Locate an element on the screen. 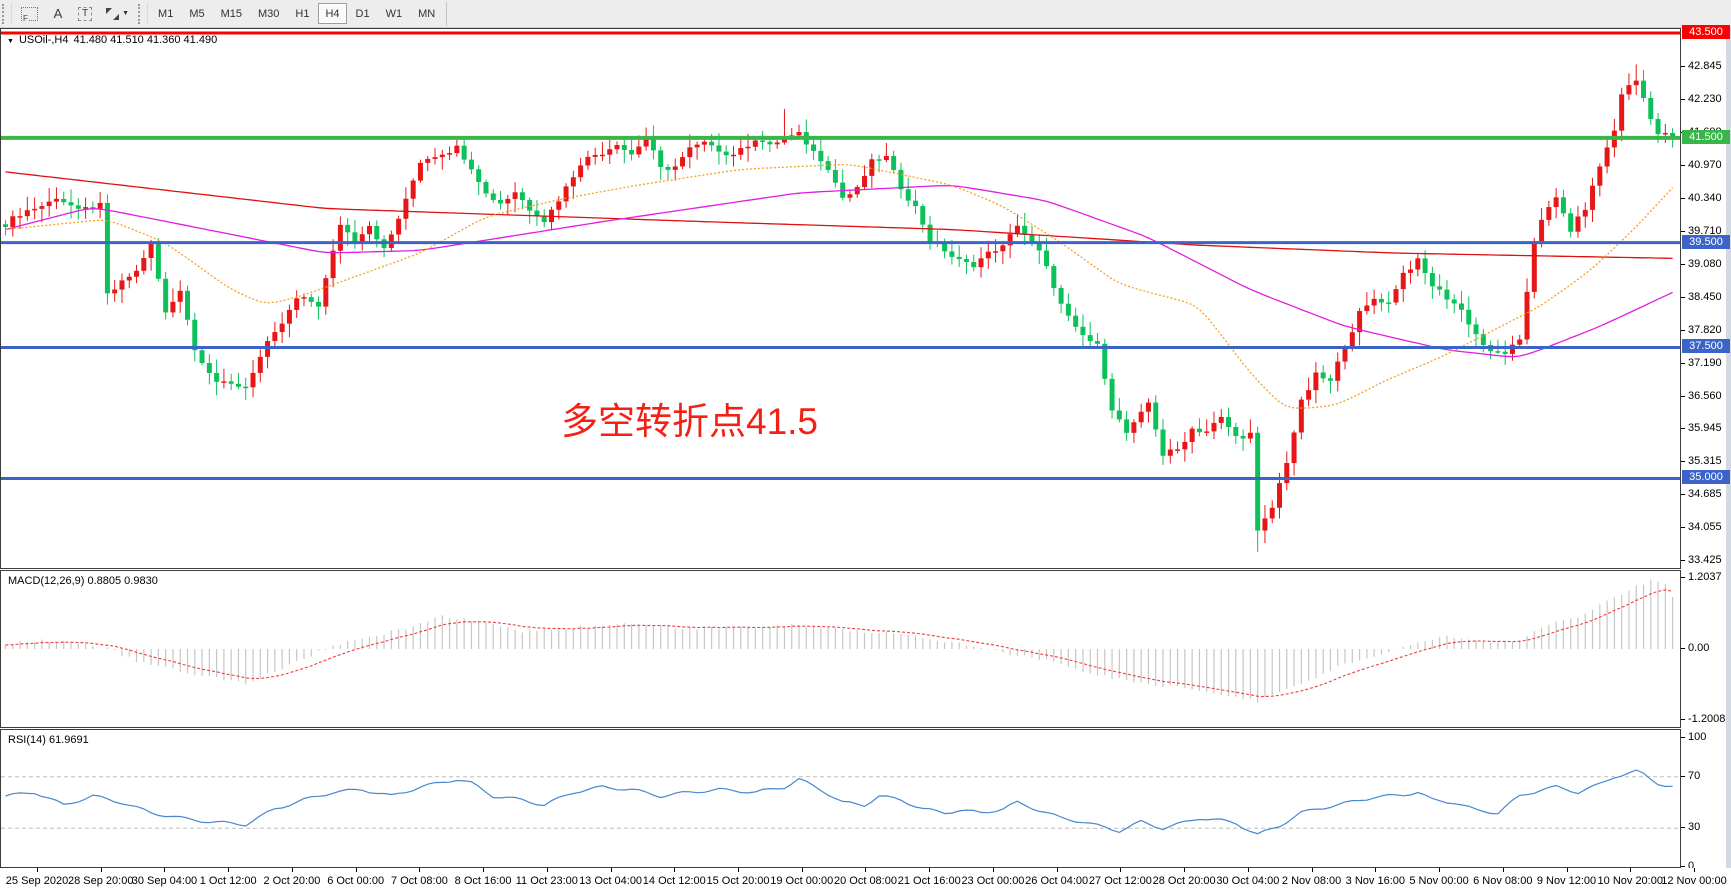  timeframe-button-M15: M15 is located at coordinates (231, 13).